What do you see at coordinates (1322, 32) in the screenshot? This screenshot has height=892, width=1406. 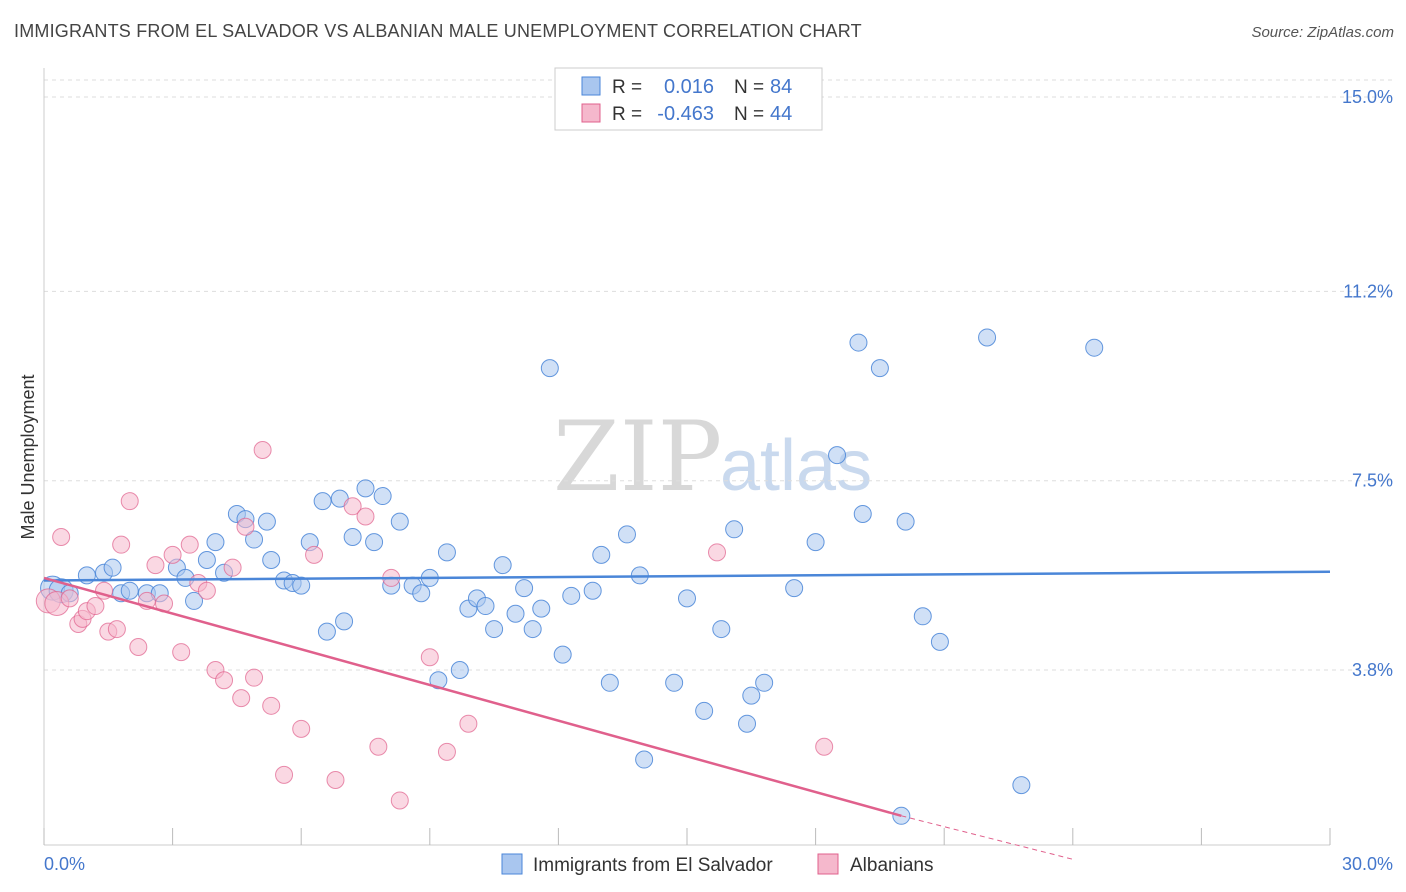 I see `source-label: Source: ZipAtlas.com` at bounding box center [1322, 32].